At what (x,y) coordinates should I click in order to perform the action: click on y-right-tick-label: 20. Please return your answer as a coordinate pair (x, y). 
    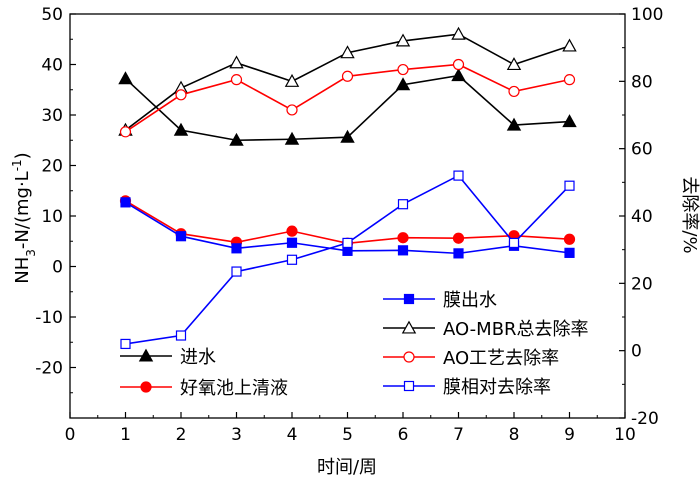
    Looking at the image, I should click on (642, 284).